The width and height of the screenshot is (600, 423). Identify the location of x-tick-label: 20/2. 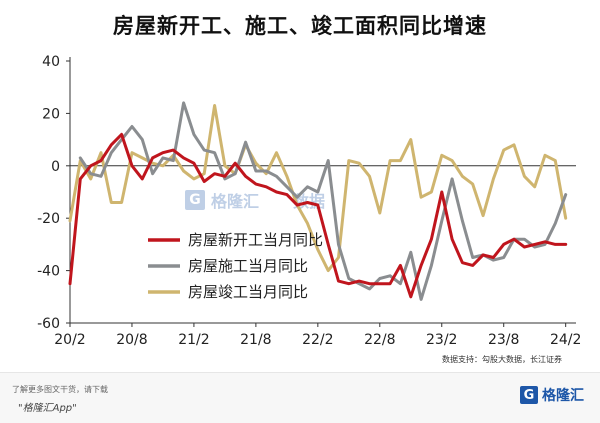
(69, 340).